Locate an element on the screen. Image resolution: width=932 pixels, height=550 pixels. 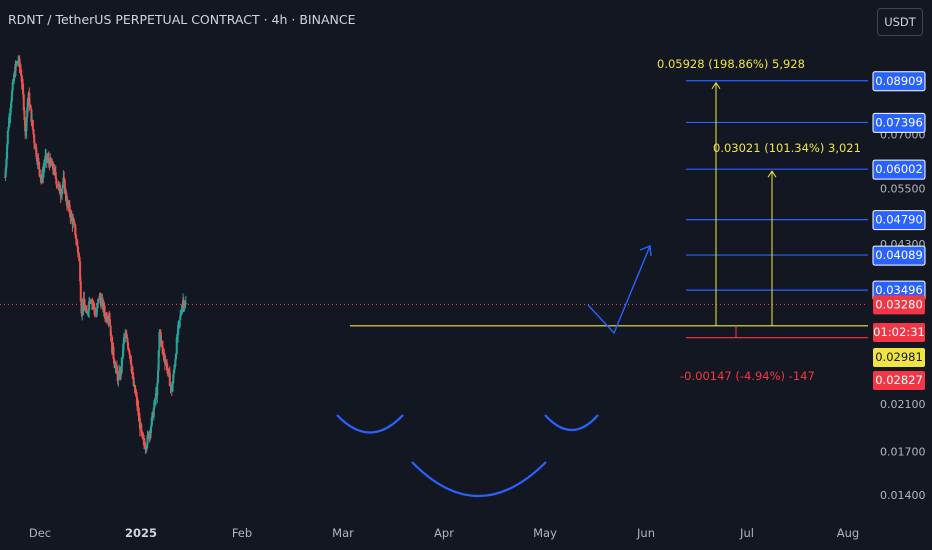
price-badge-label: 0.03280 is located at coordinates (899, 304).